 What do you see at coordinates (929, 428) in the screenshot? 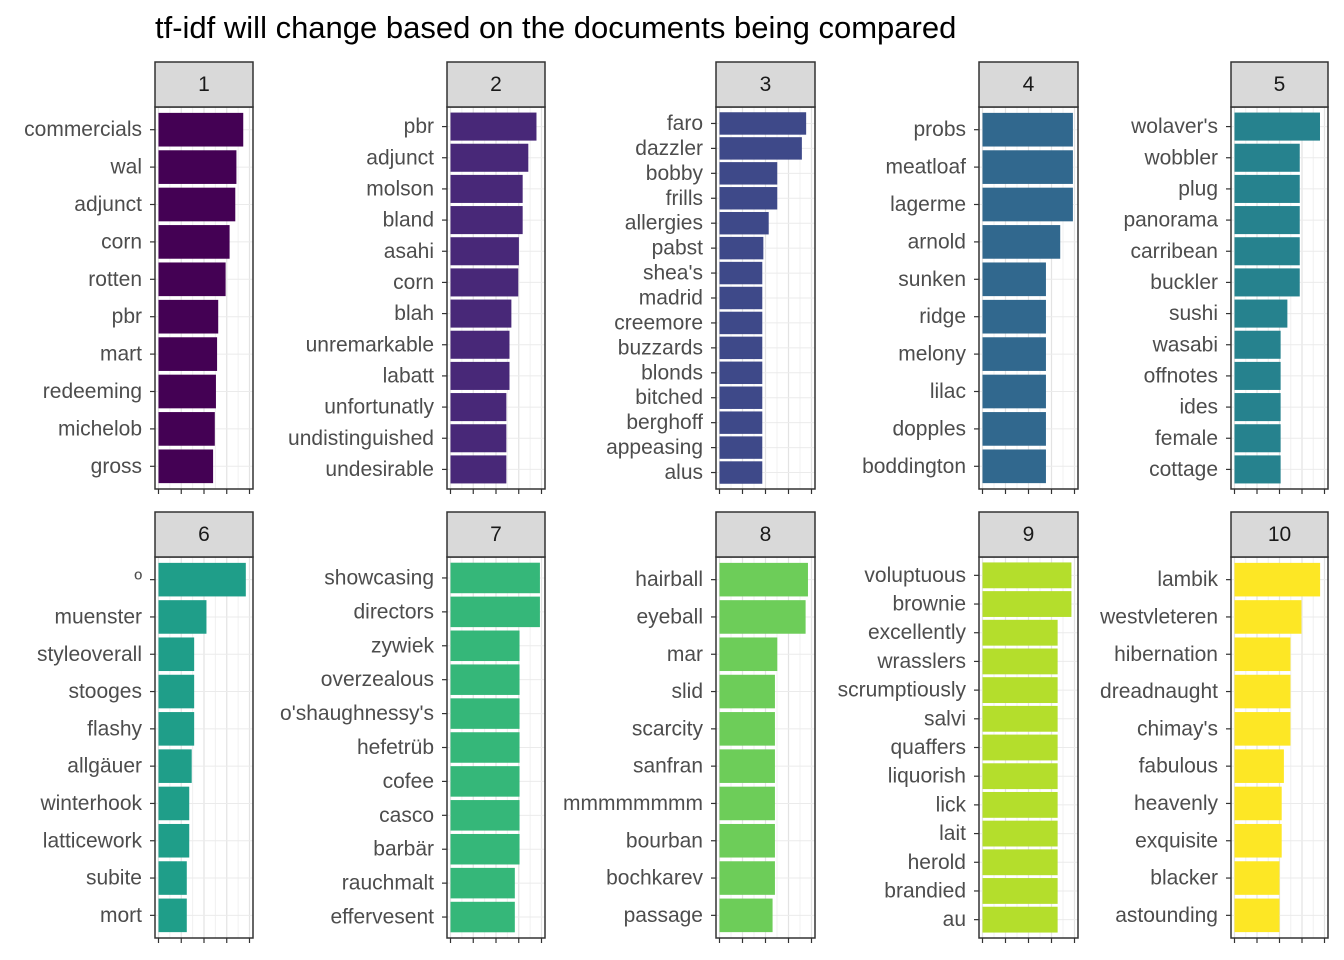
I see `y-tick-label: dopples` at bounding box center [929, 428].